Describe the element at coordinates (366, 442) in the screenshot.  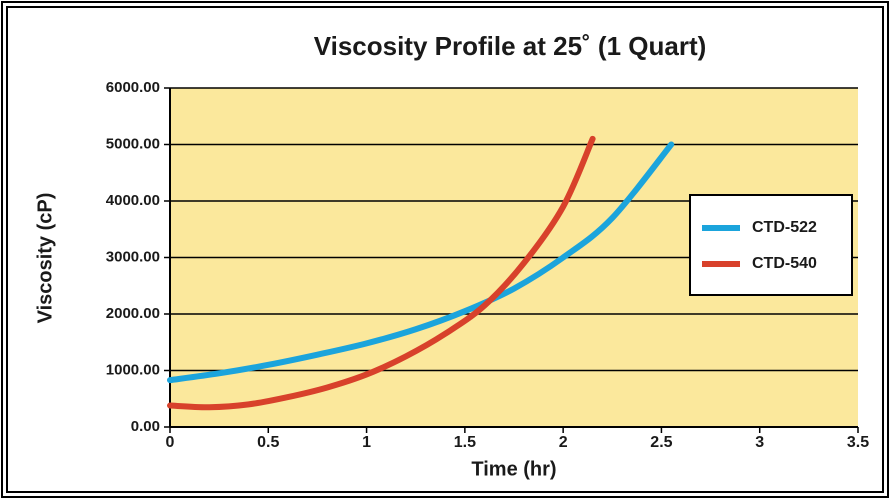
I see `x-tick-label: 1` at that location.